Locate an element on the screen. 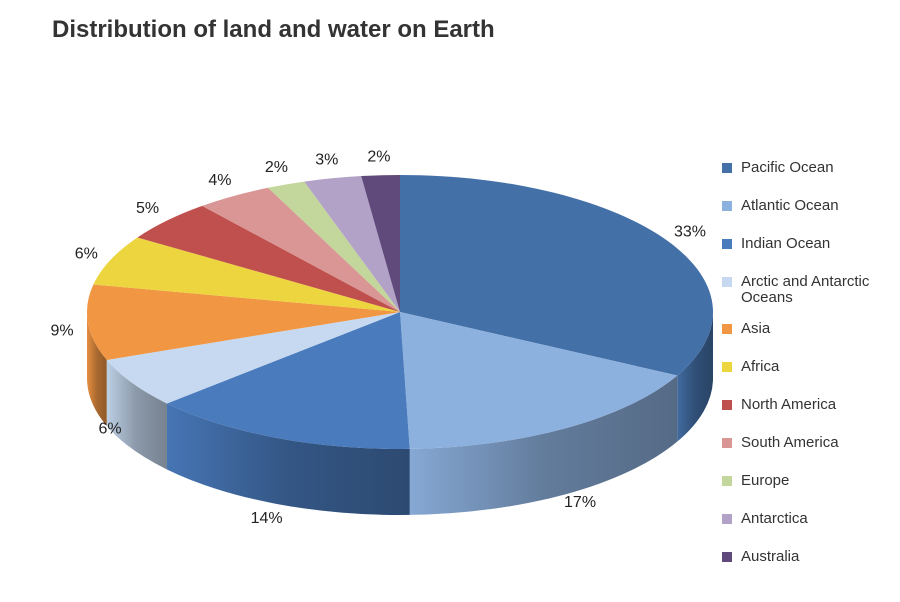 The width and height of the screenshot is (900, 602). data-label: 17% is located at coordinates (580, 502).